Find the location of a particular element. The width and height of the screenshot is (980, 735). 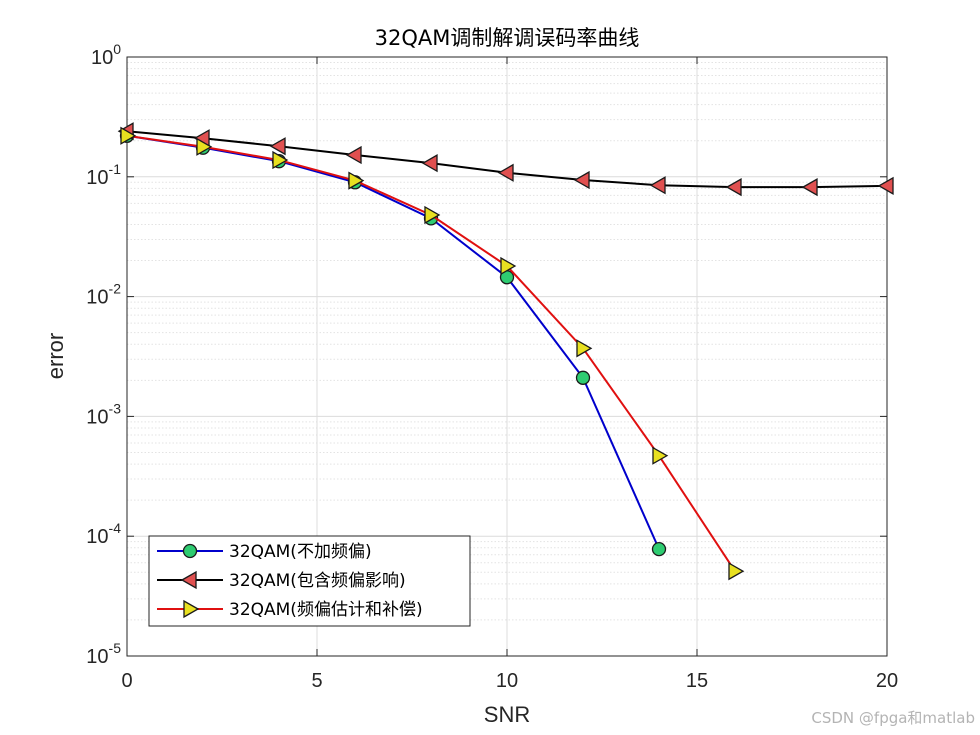

y-tick-label: 10⁻² is located at coordinates (103, 295).